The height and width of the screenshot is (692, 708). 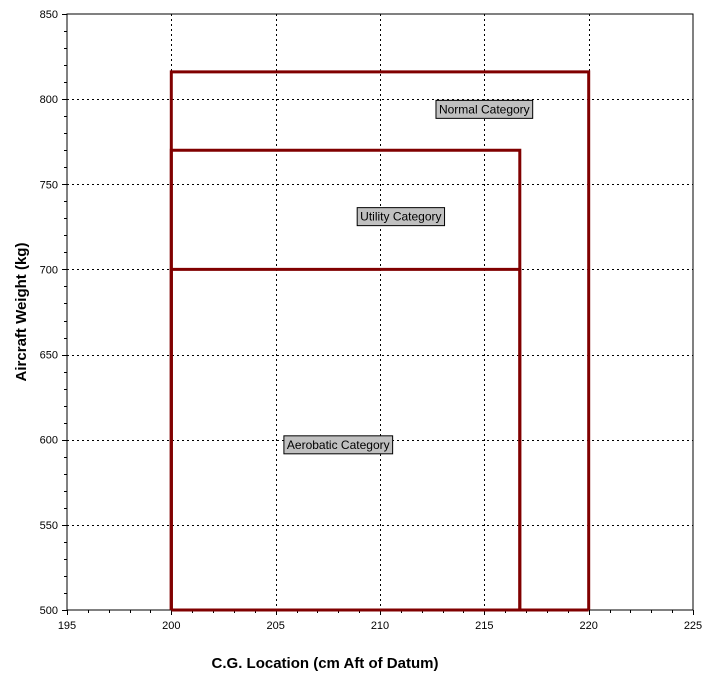 I want to click on y-tick-label: 550, so click(x=49, y=526).